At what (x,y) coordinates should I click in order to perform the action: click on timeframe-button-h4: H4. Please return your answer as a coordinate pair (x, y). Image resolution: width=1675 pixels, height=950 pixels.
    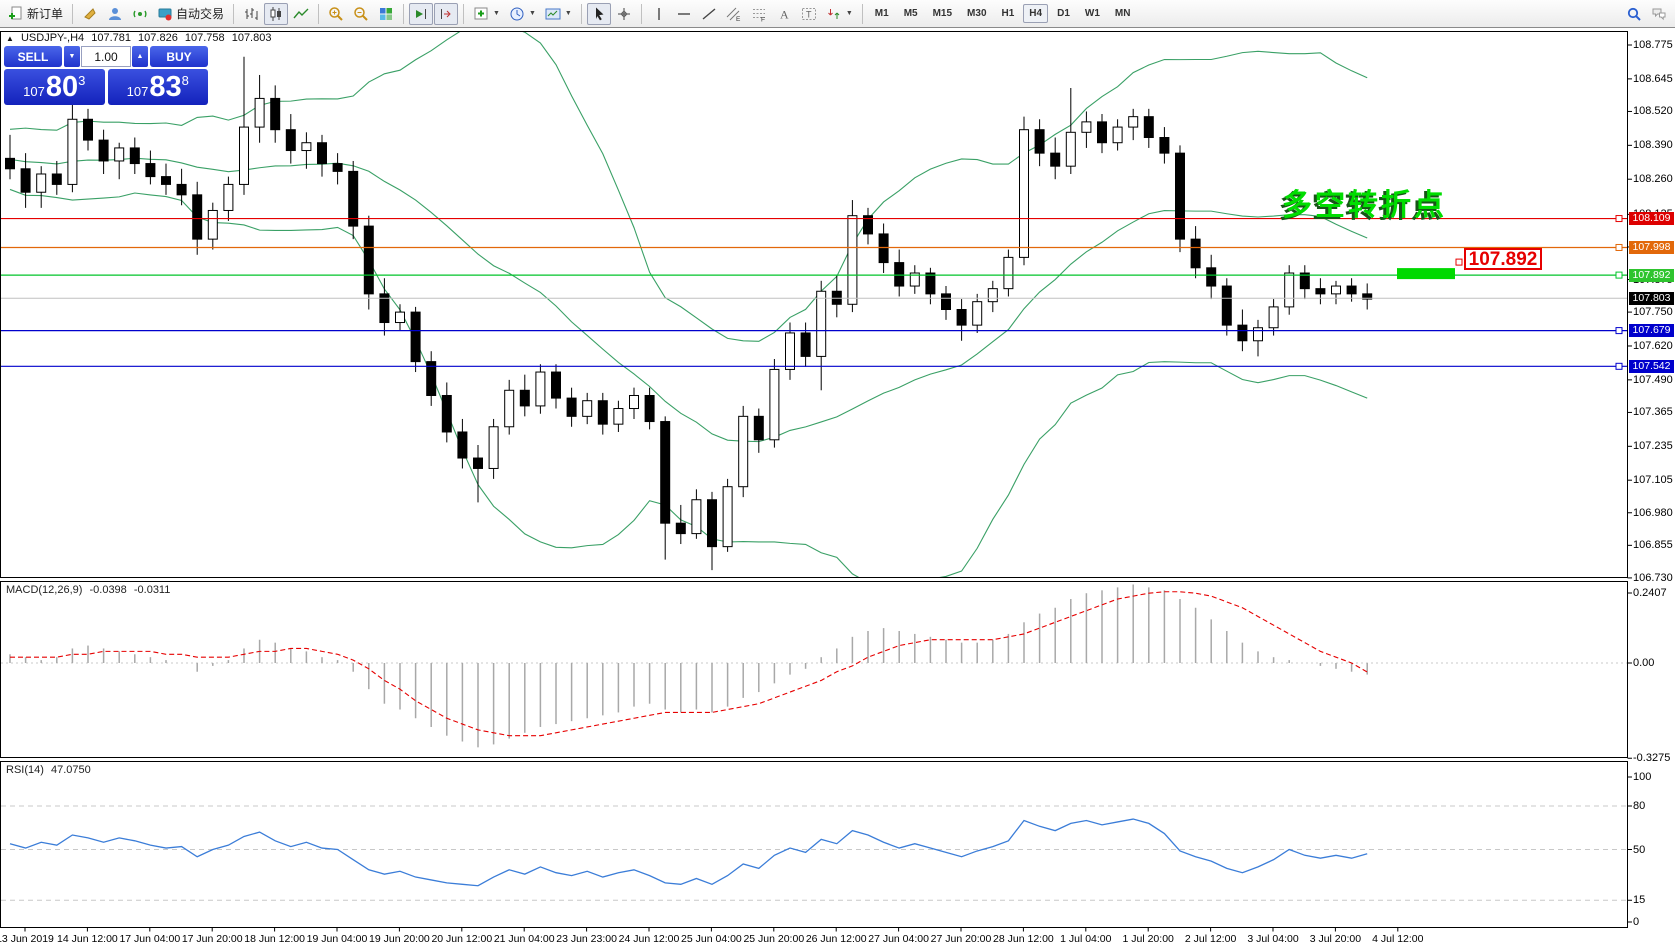
    Looking at the image, I should click on (1036, 13).